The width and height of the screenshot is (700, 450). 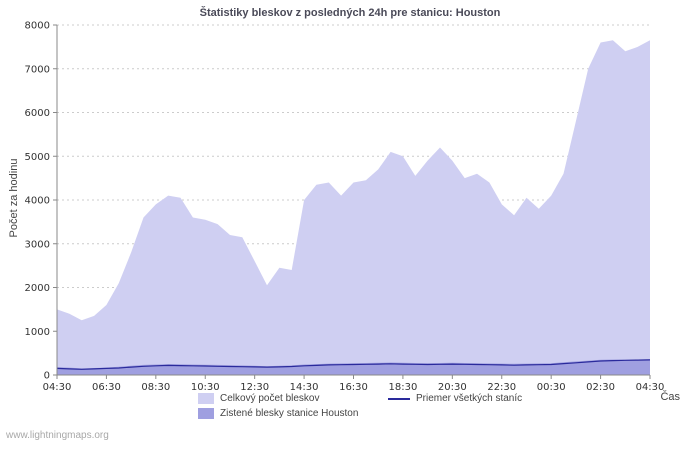 I want to click on legend-item-total: Celkový počet bleskov, so click(x=293, y=398).